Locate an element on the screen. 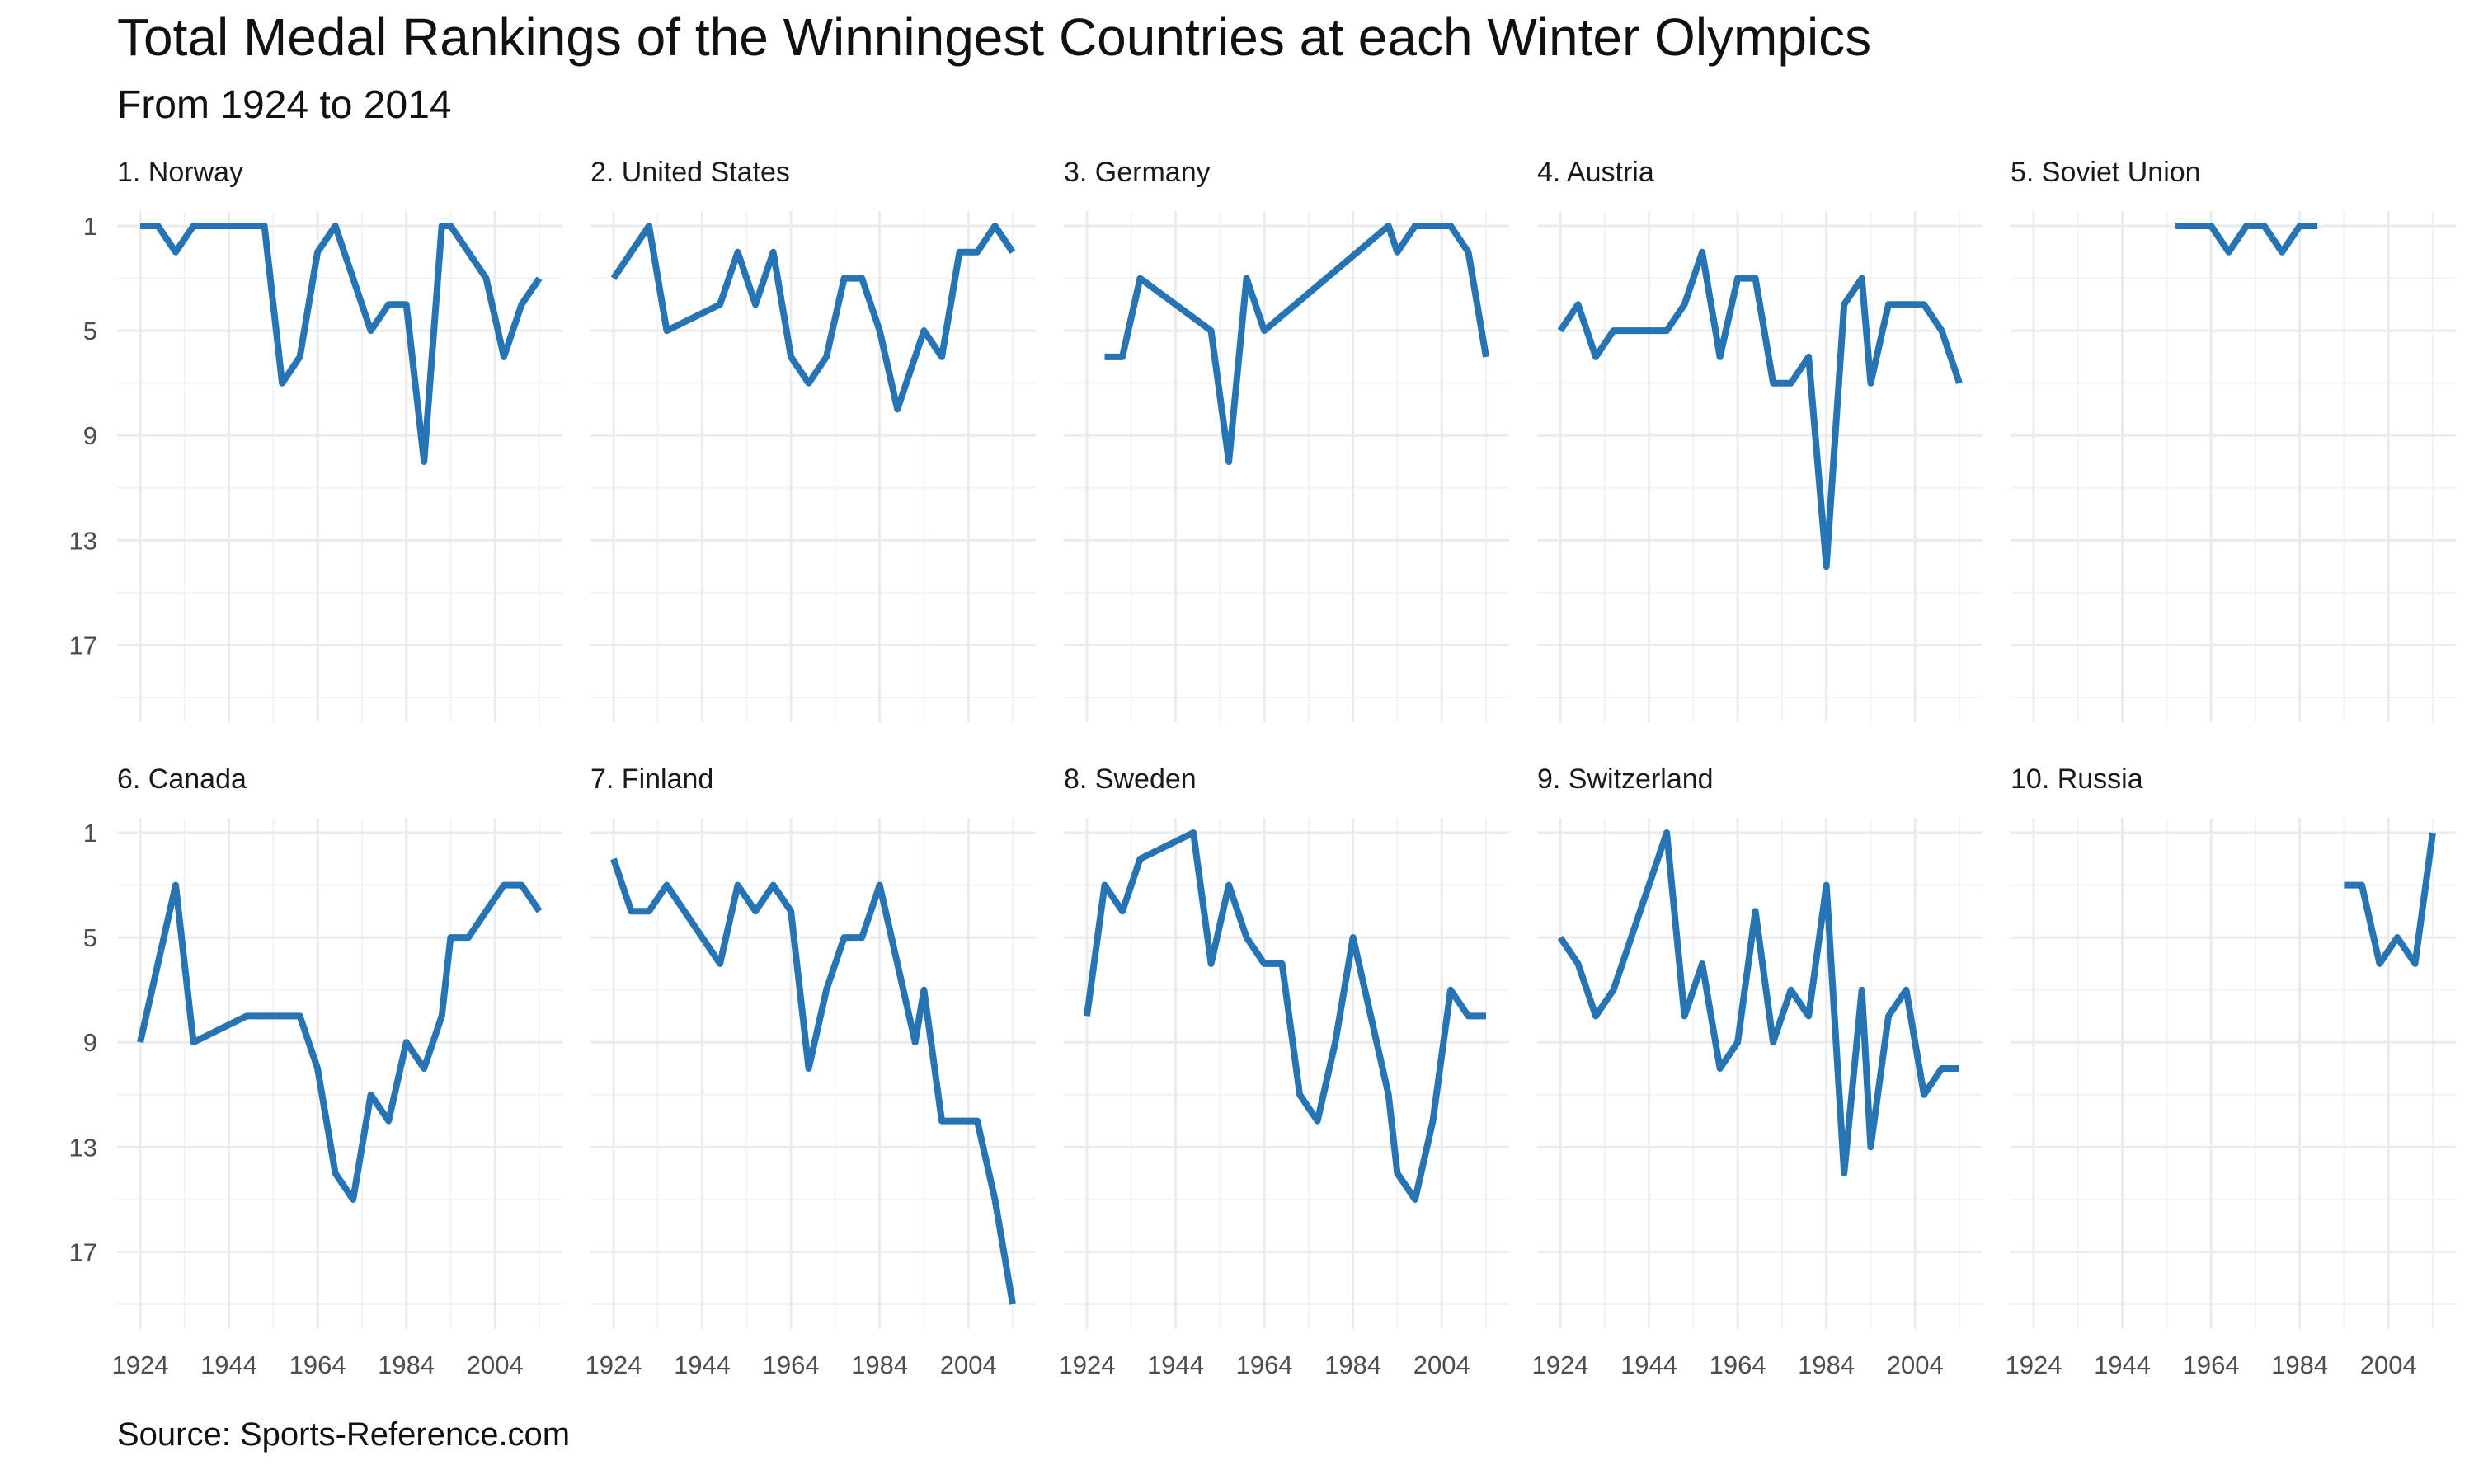 Image resolution: width=2474 pixels, height=1484 pixels. facet-label: 9. Switzerland is located at coordinates (1625, 779).